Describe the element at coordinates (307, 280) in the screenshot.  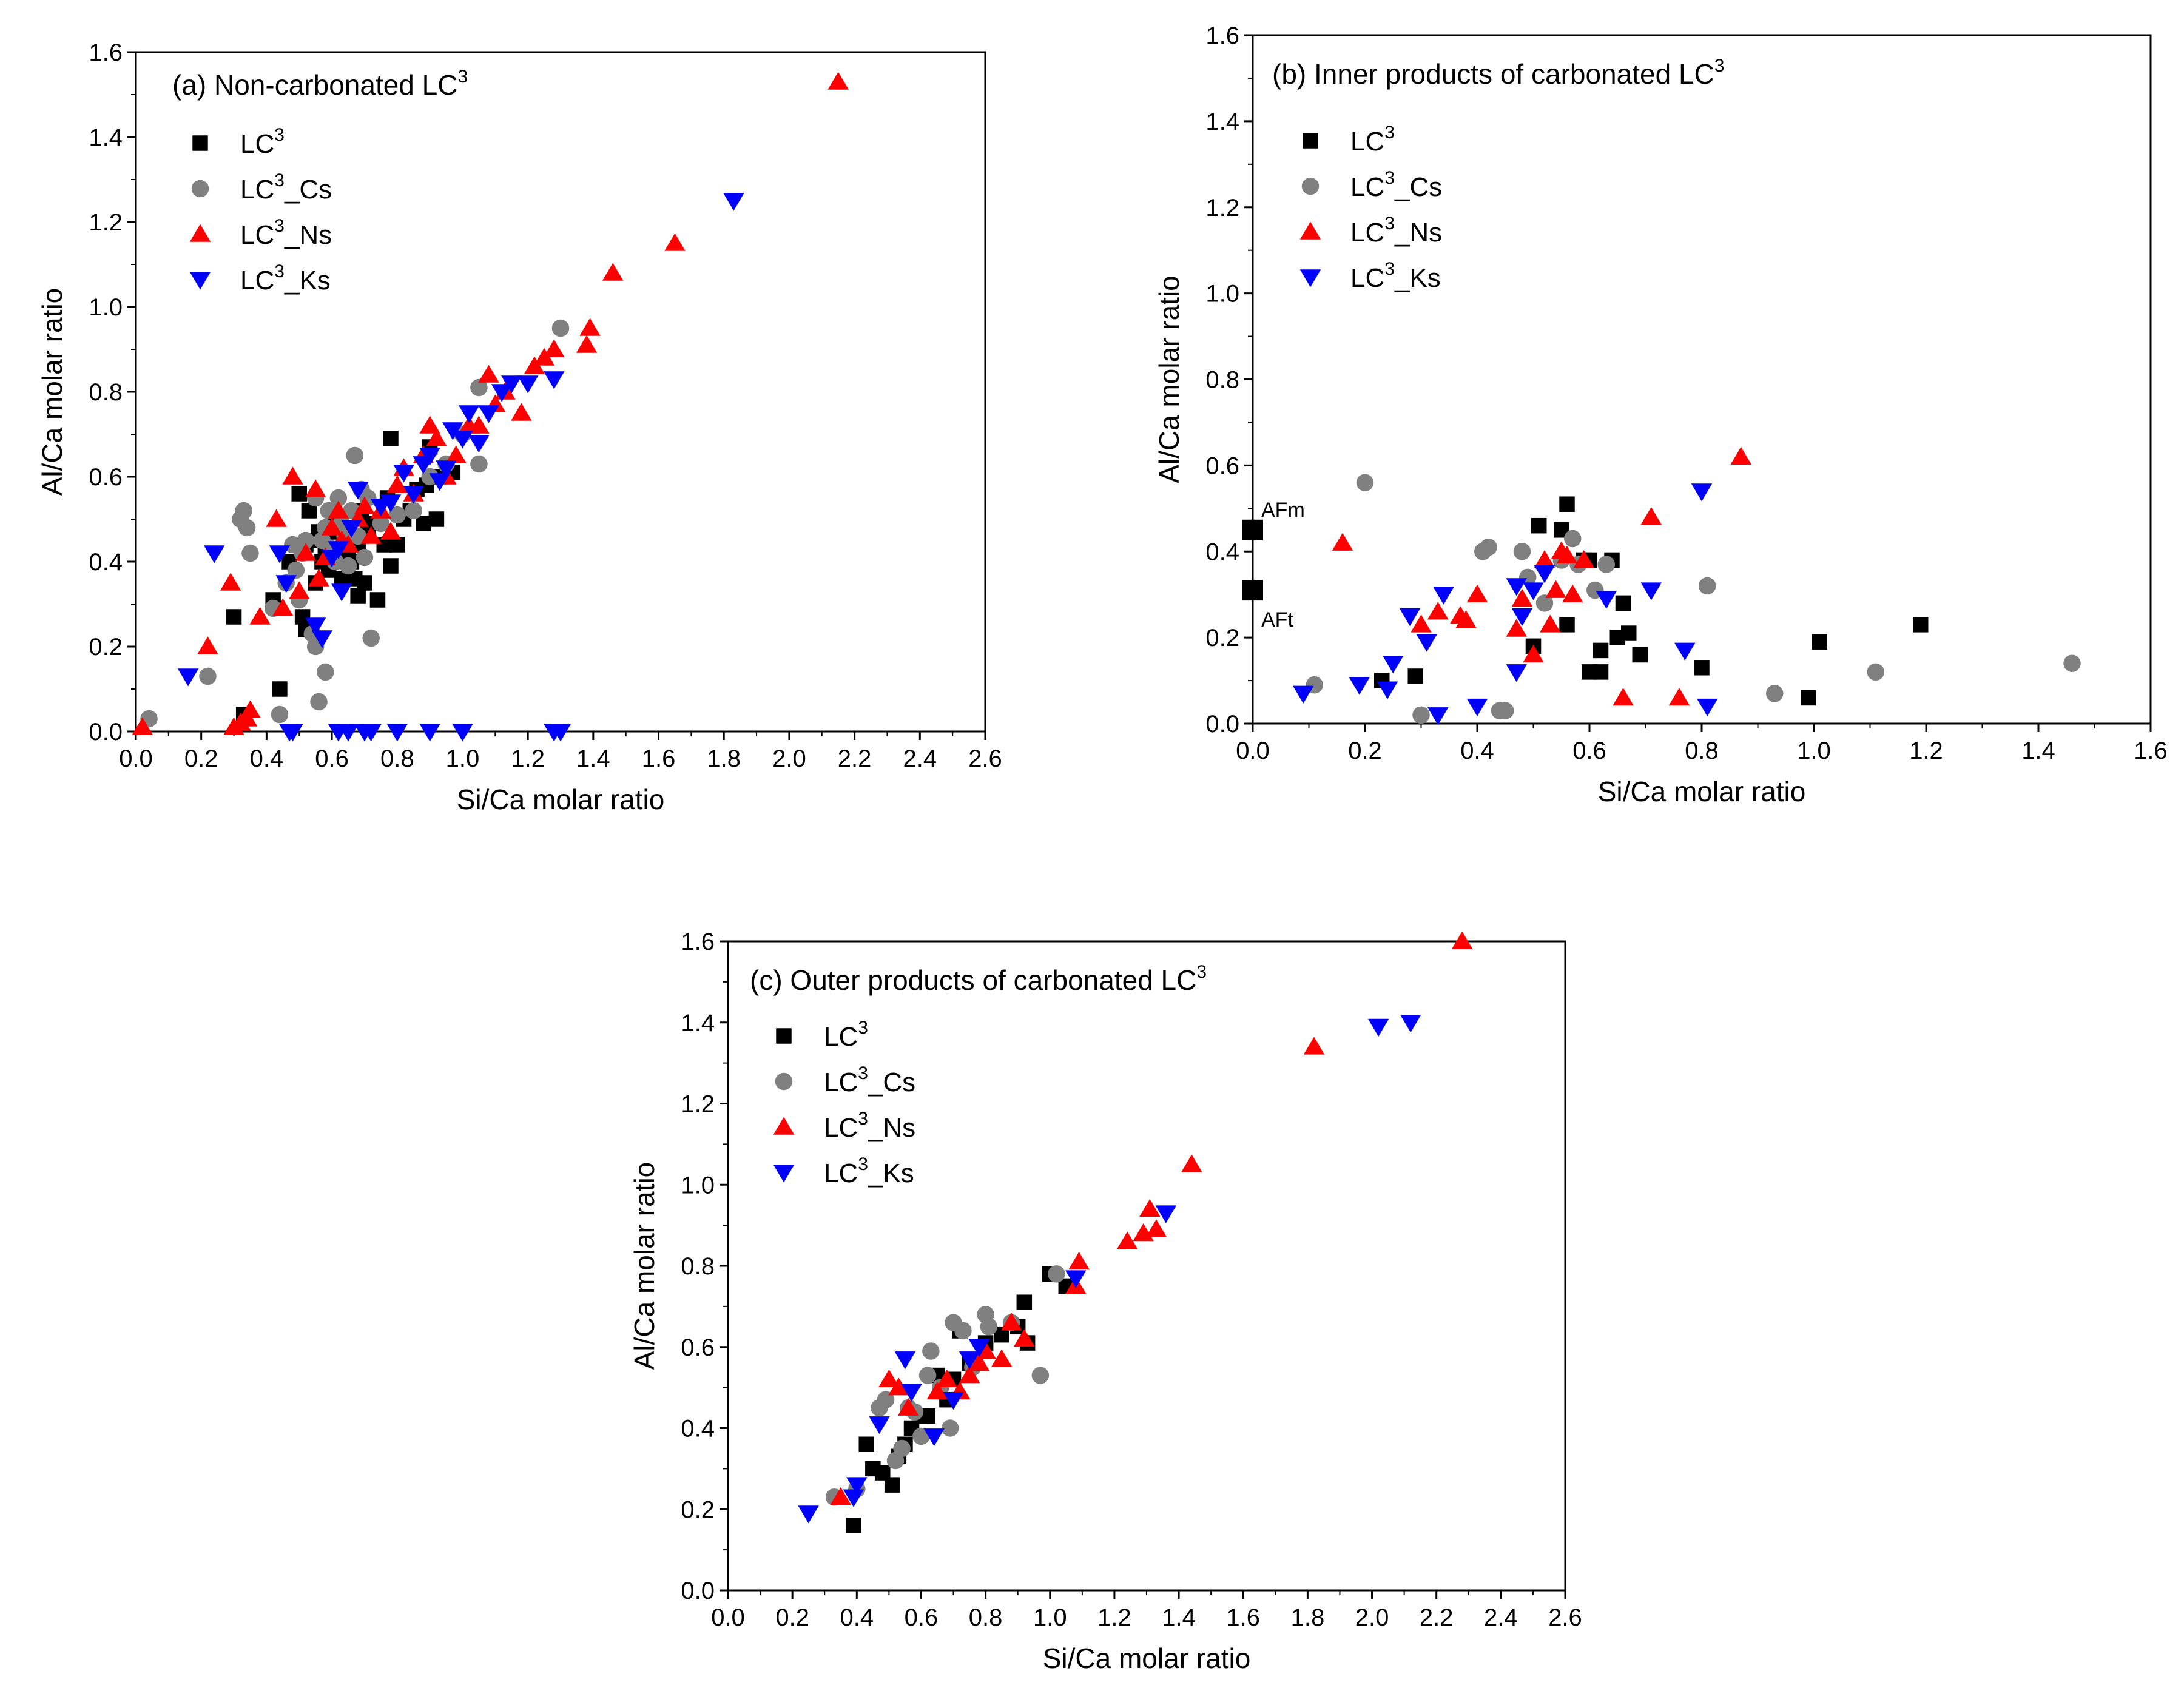
I see `legend-label-suffix: _Ks` at that location.